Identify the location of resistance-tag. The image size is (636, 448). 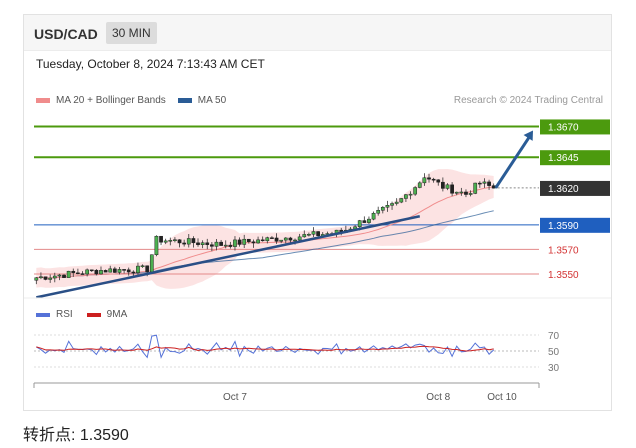
(575, 158).